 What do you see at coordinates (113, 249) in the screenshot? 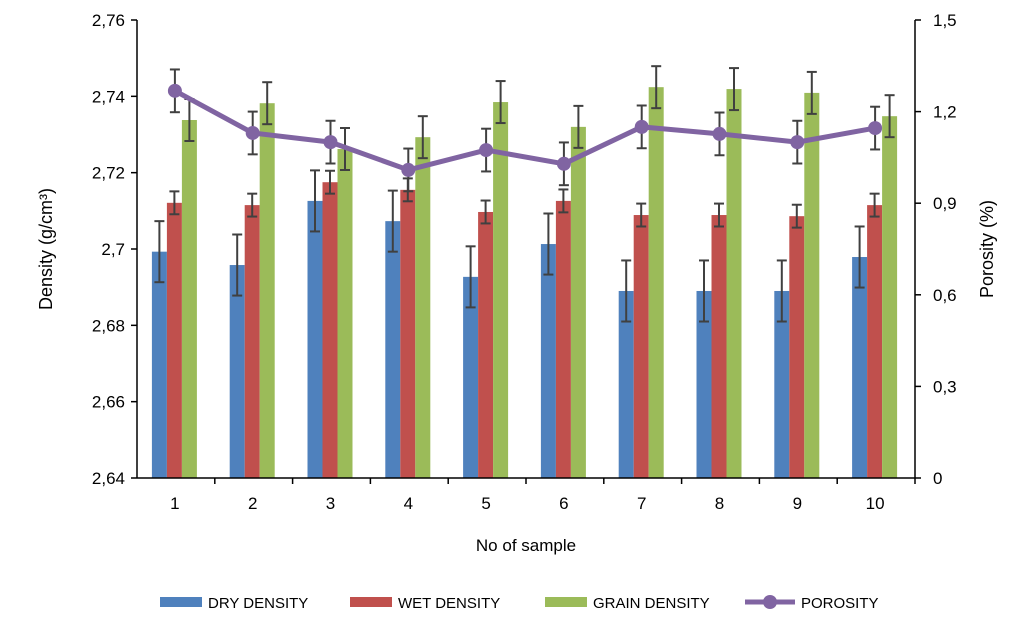
I see `y-tick-label: 2,7` at bounding box center [113, 249].